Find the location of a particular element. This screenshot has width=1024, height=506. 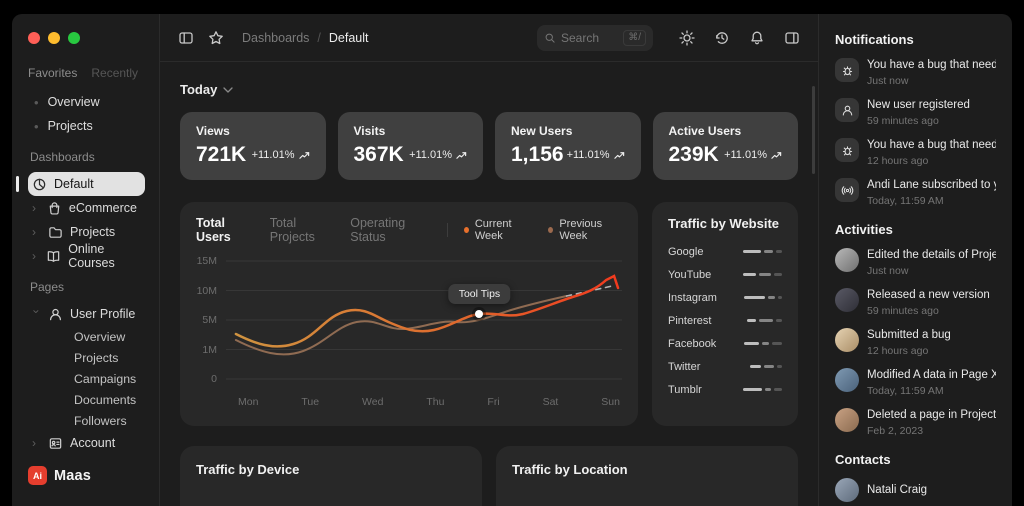

sidebar-item-online-courses: › Online Courses is located at coordinates (86, 256).